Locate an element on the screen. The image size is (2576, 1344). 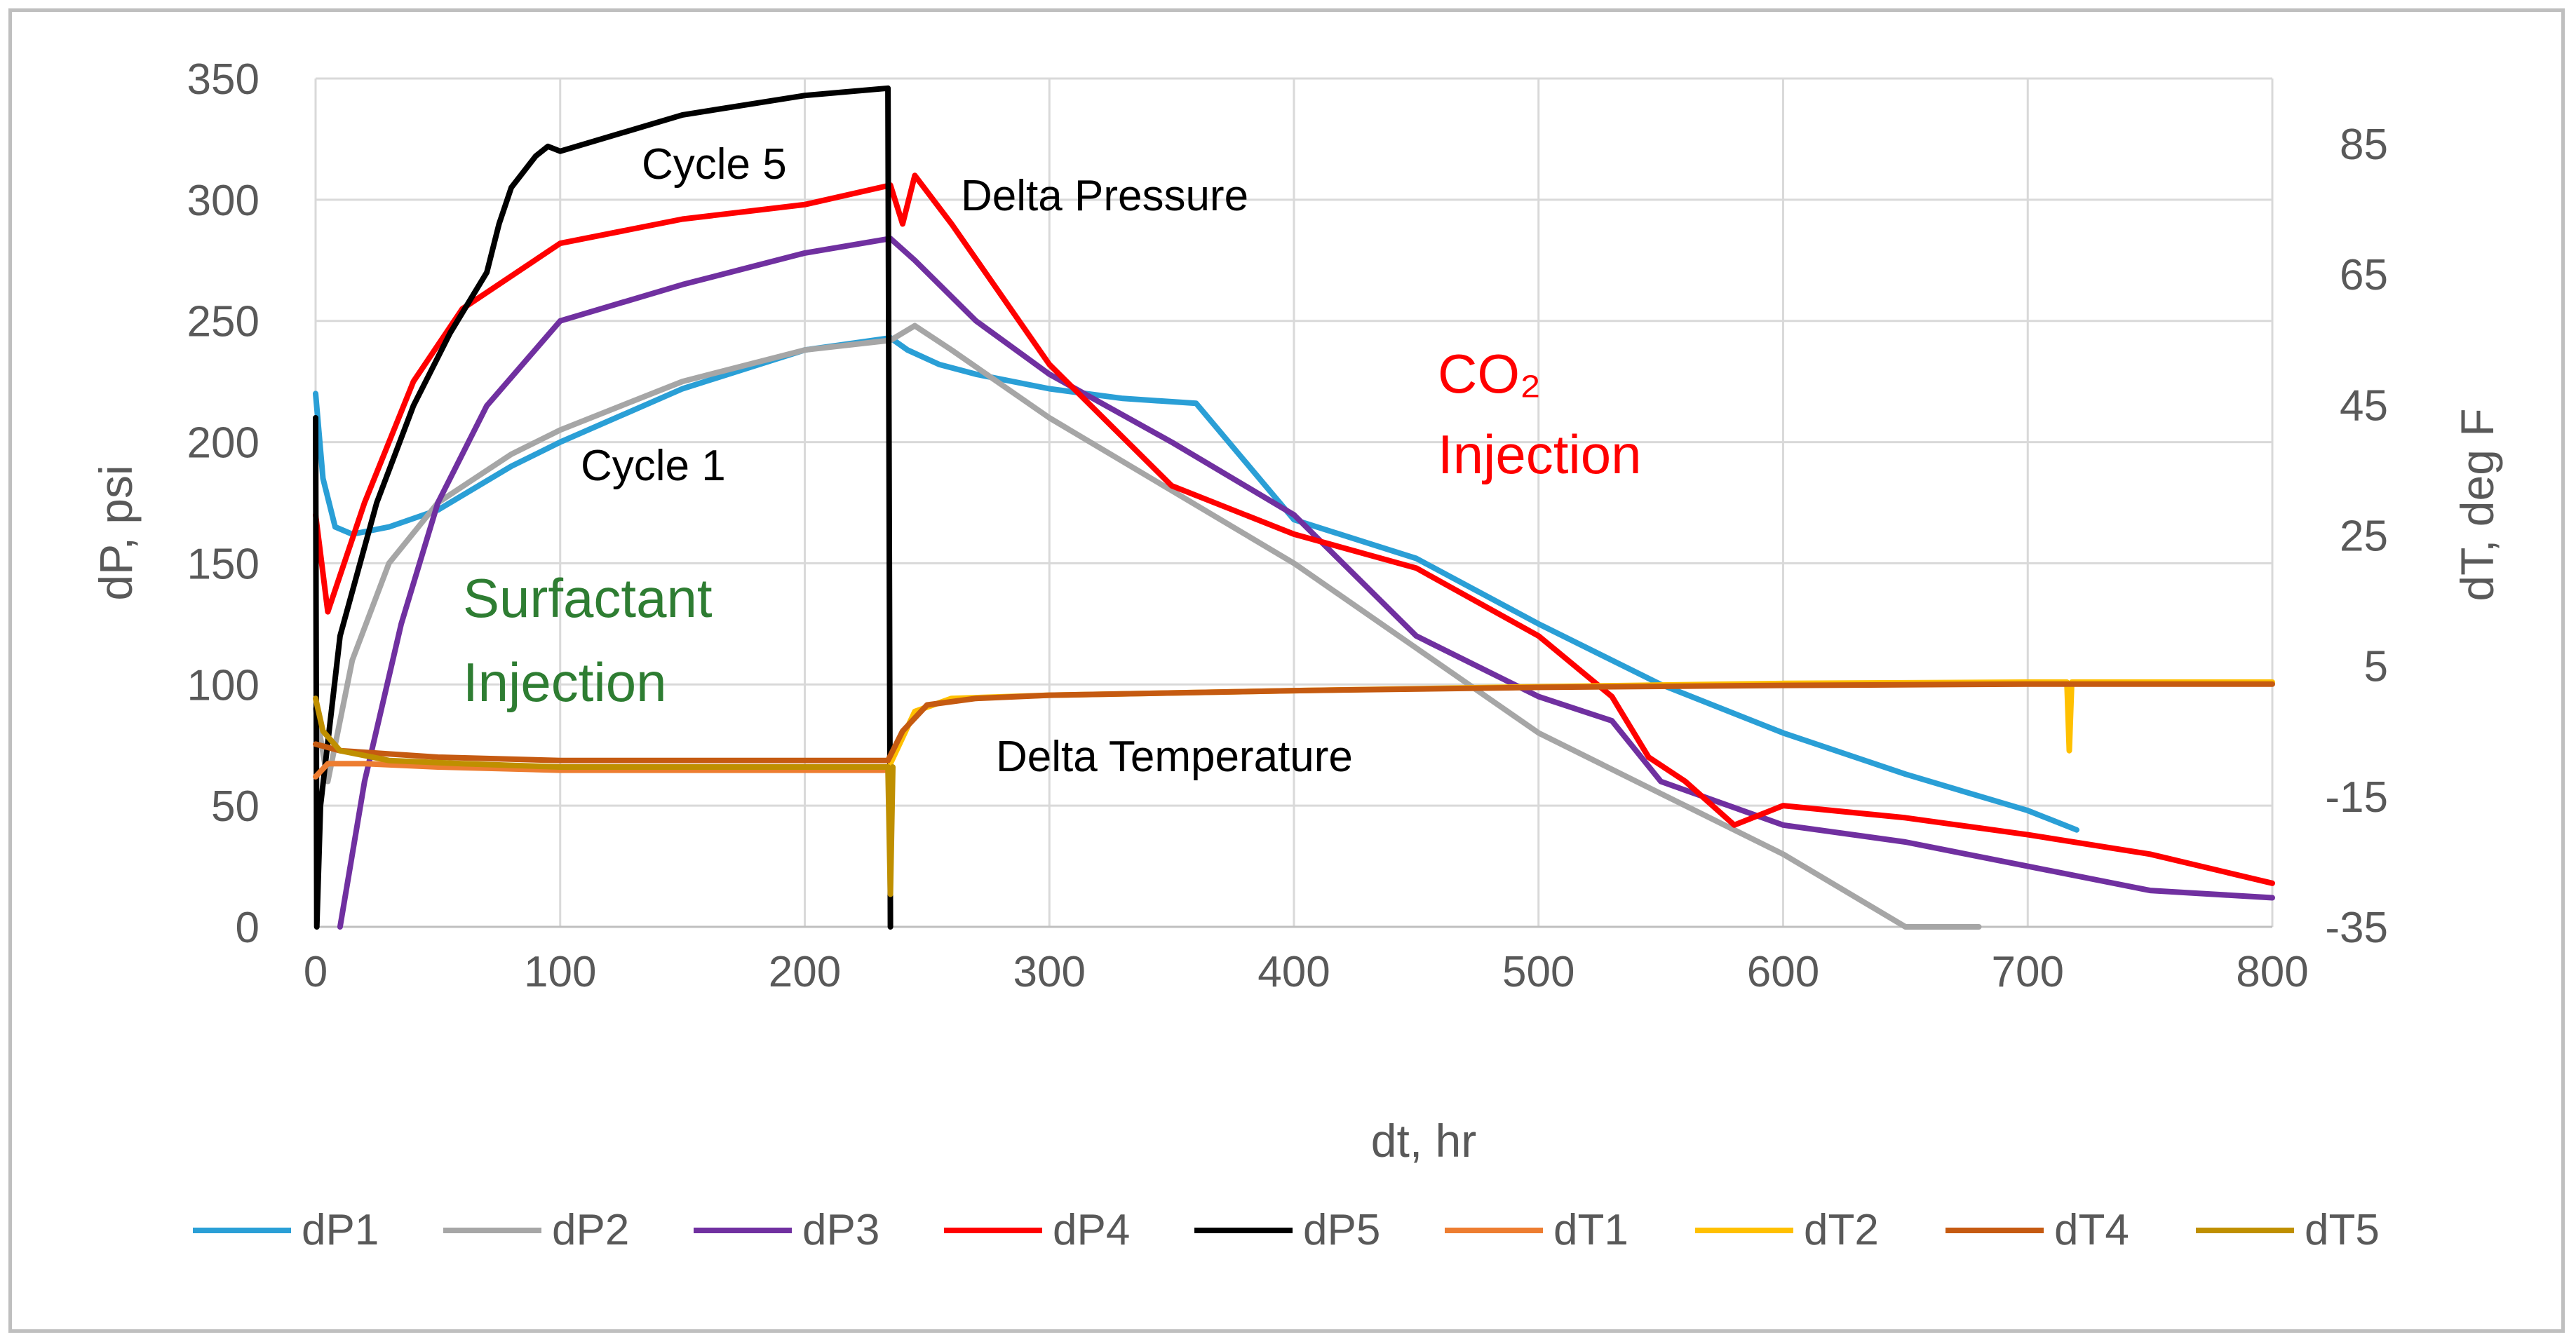
series-dt4 is located at coordinates (1294, 722).